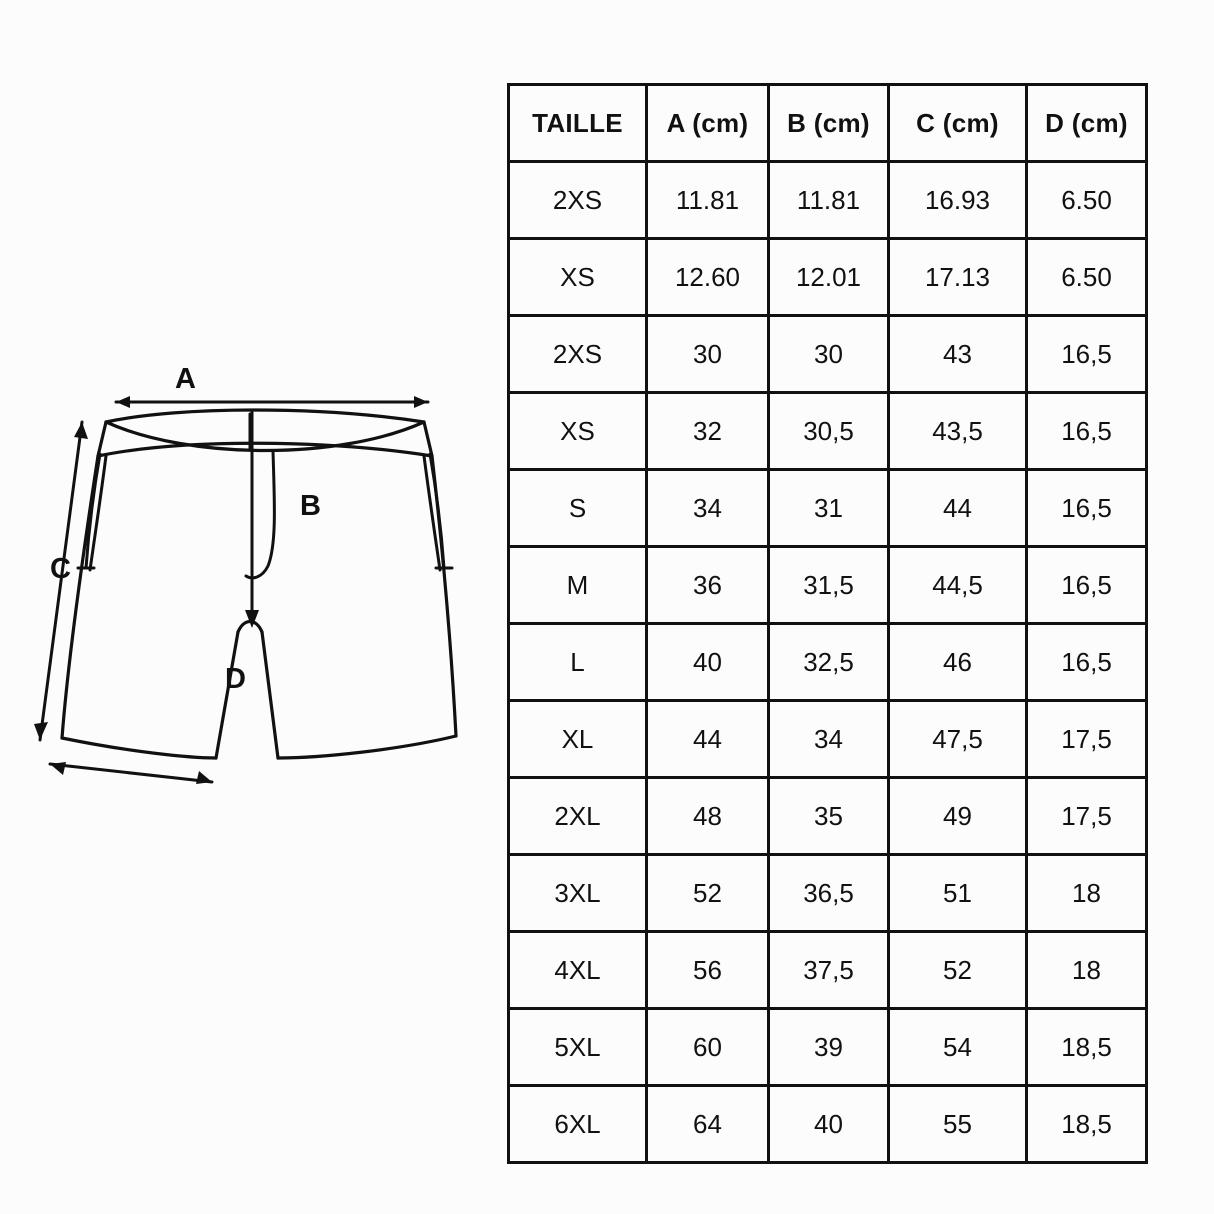 Image resolution: width=1214 pixels, height=1214 pixels. What do you see at coordinates (957, 354) in the screenshot?
I see `measure-c-cell: 43` at bounding box center [957, 354].